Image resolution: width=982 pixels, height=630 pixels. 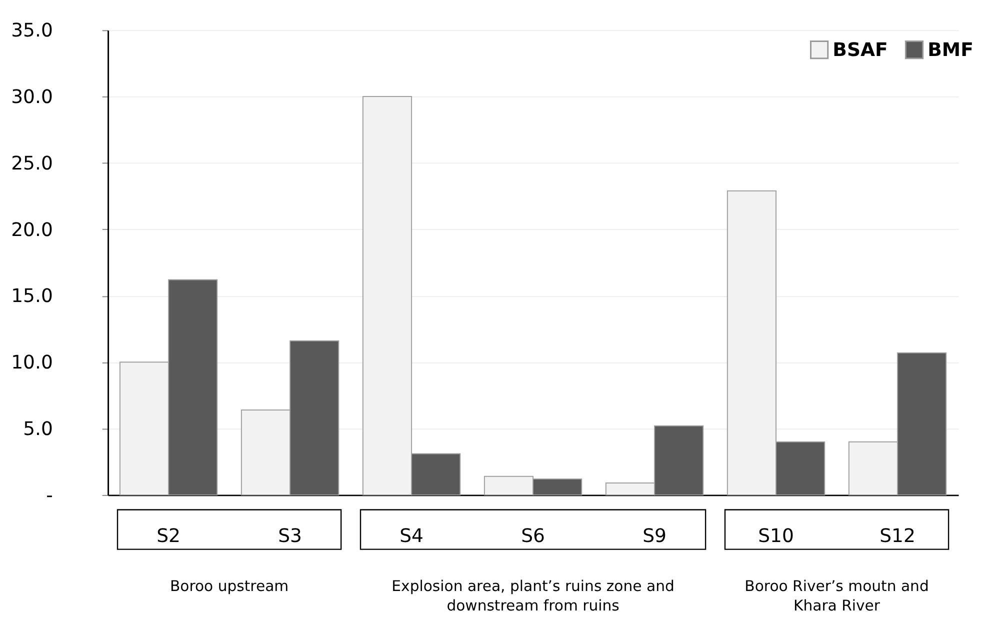 What do you see at coordinates (32, 163) in the screenshot?
I see `y-tick-label: 25.0` at bounding box center [32, 163].